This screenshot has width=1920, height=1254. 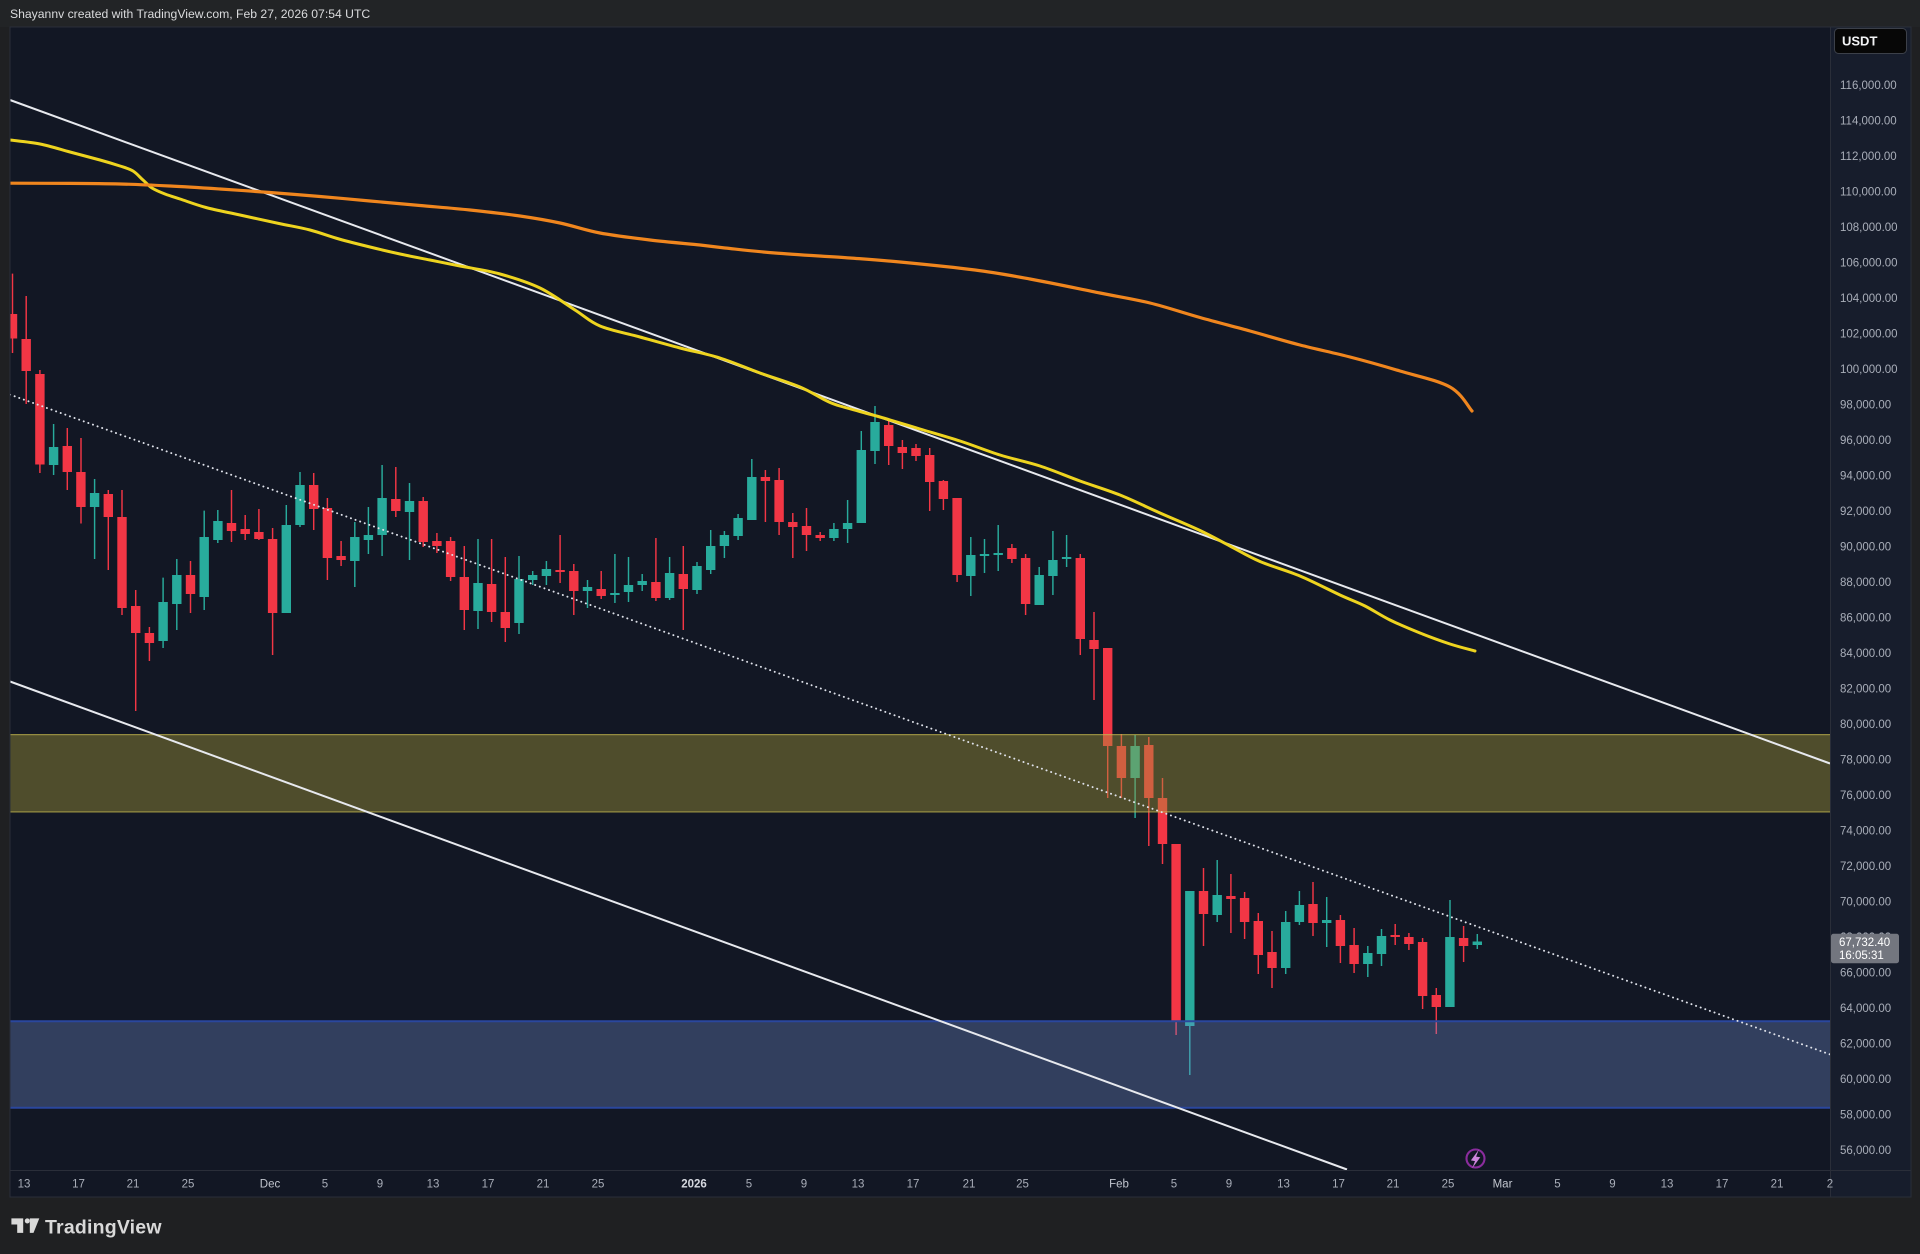 What do you see at coordinates (1869, 335) in the screenshot?
I see `svg-text: 102,000.00` at bounding box center [1869, 335].